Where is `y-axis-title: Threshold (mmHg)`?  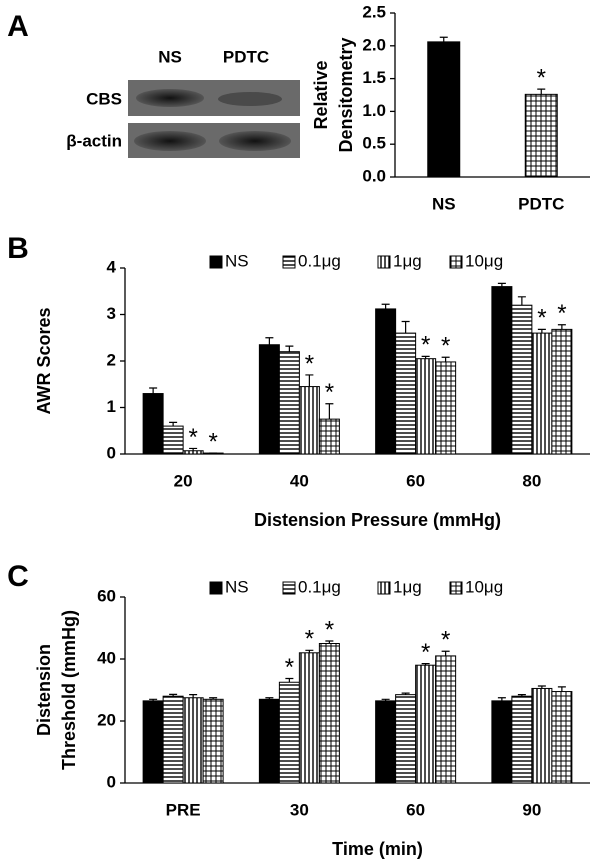
y-axis-title: Threshold (mmHg) is located at coordinates (69, 690).